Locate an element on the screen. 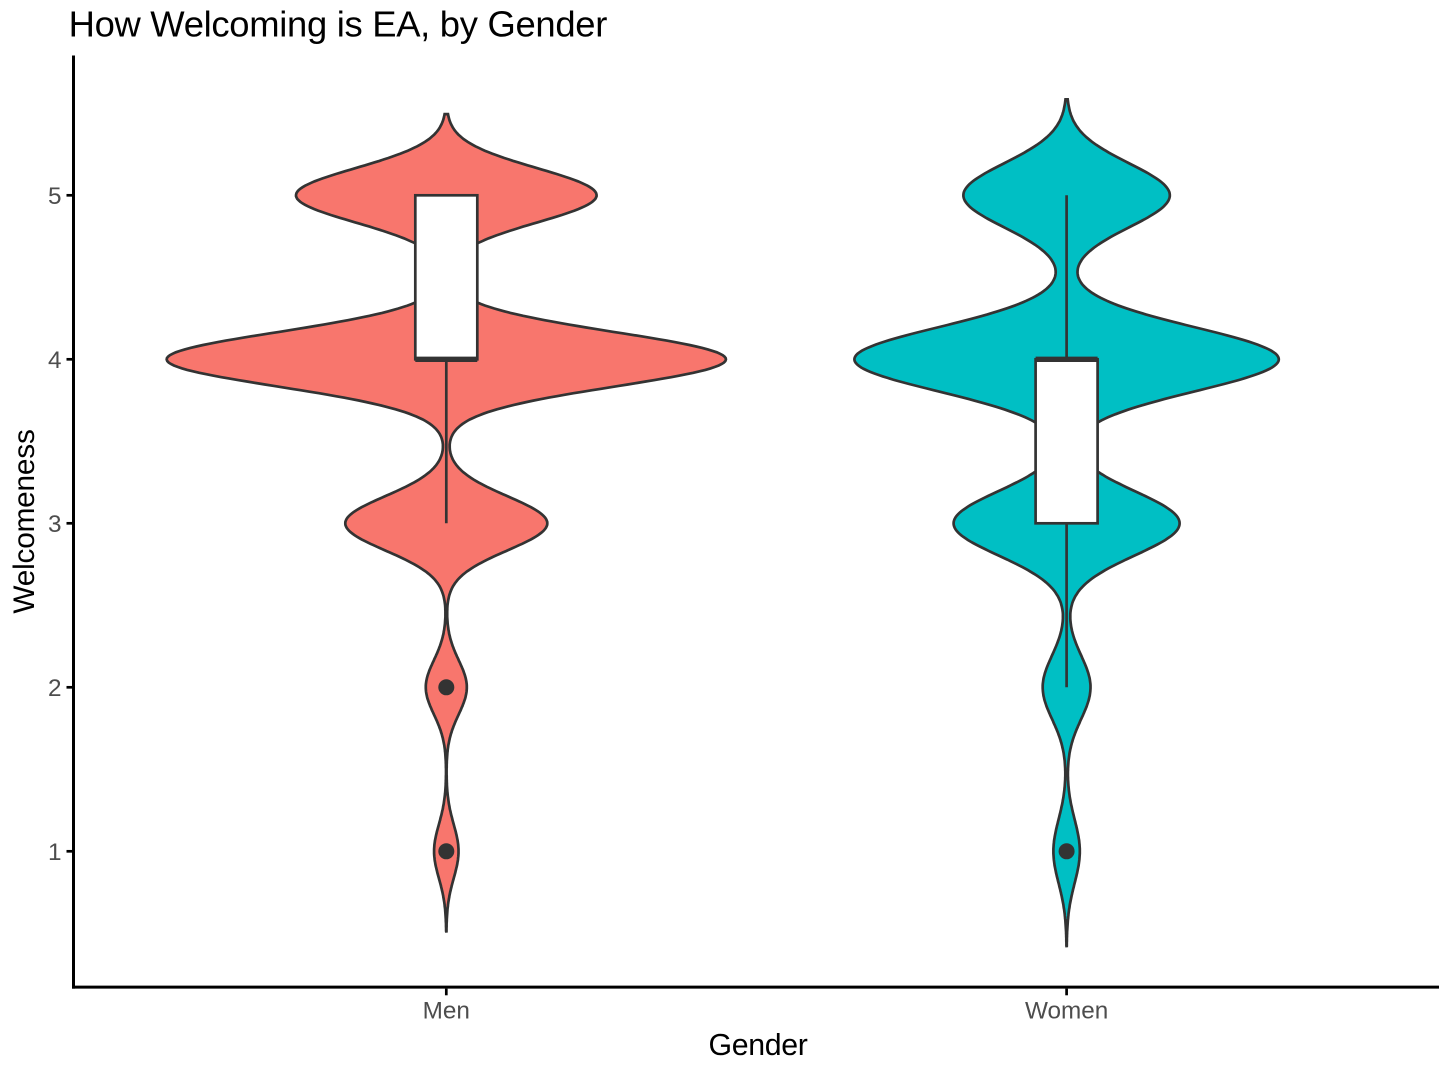  svg-text: Gender is located at coordinates (758, 1045).